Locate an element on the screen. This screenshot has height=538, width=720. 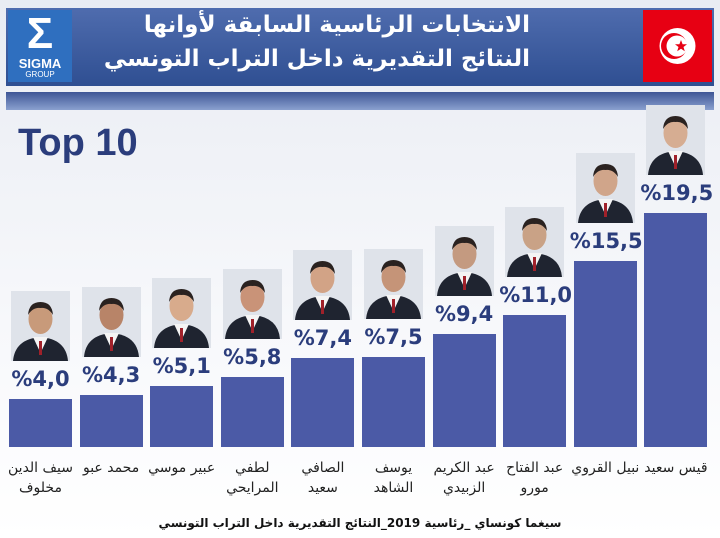
x-tick-label: الصافي سعيد is located at coordinates (323, 478).